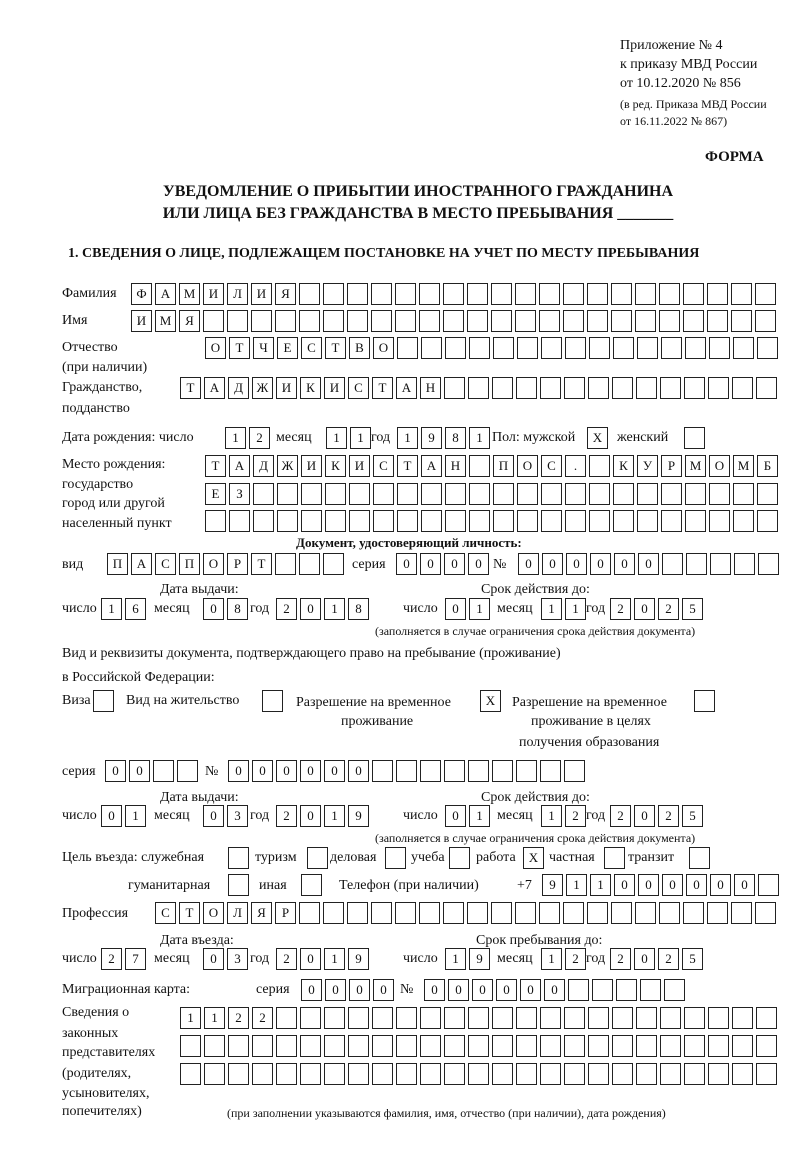  What do you see at coordinates (135, 959) in the screenshot?
I see `char-cell: 7` at bounding box center [135, 959].